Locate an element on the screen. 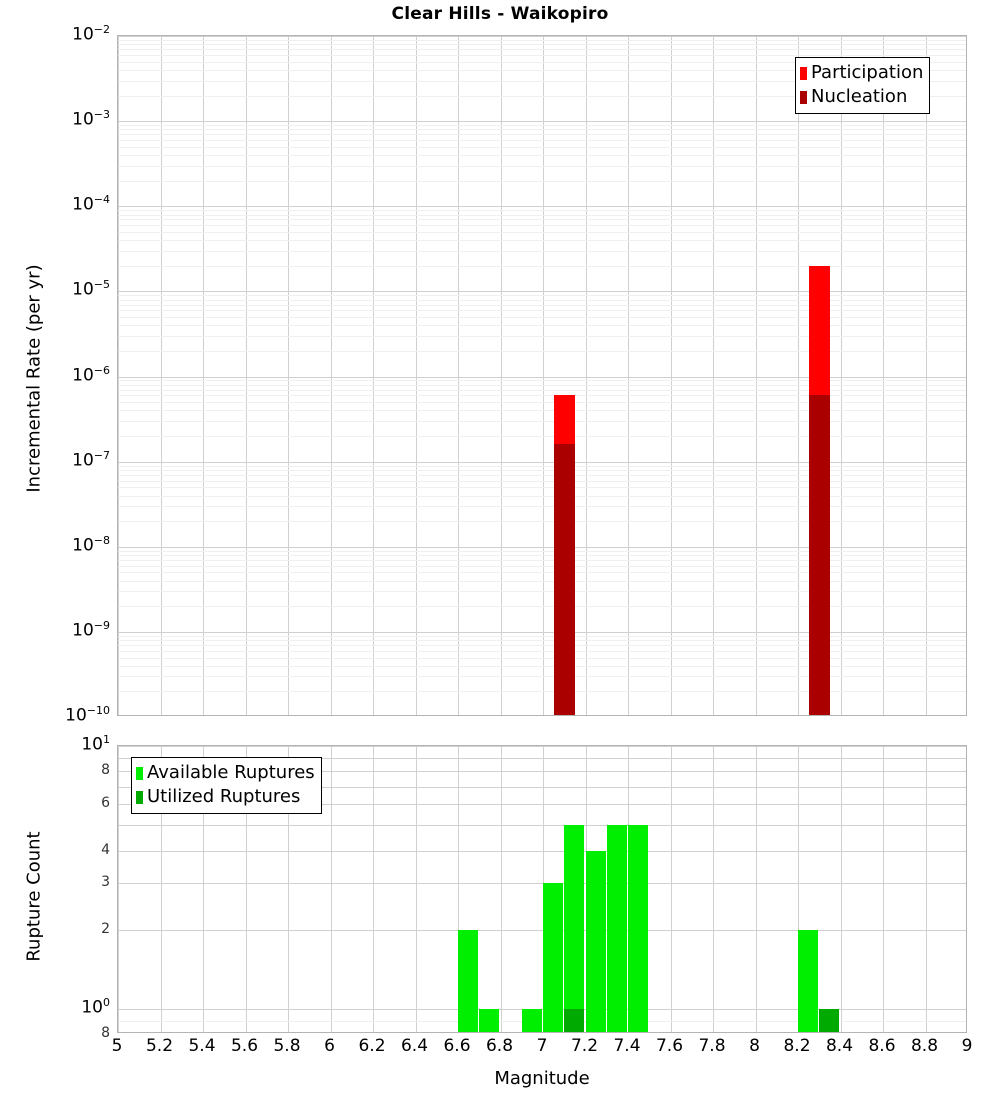 The width and height of the screenshot is (1000, 1100). x-tick-label: 7.8 is located at coordinates (712, 1046).